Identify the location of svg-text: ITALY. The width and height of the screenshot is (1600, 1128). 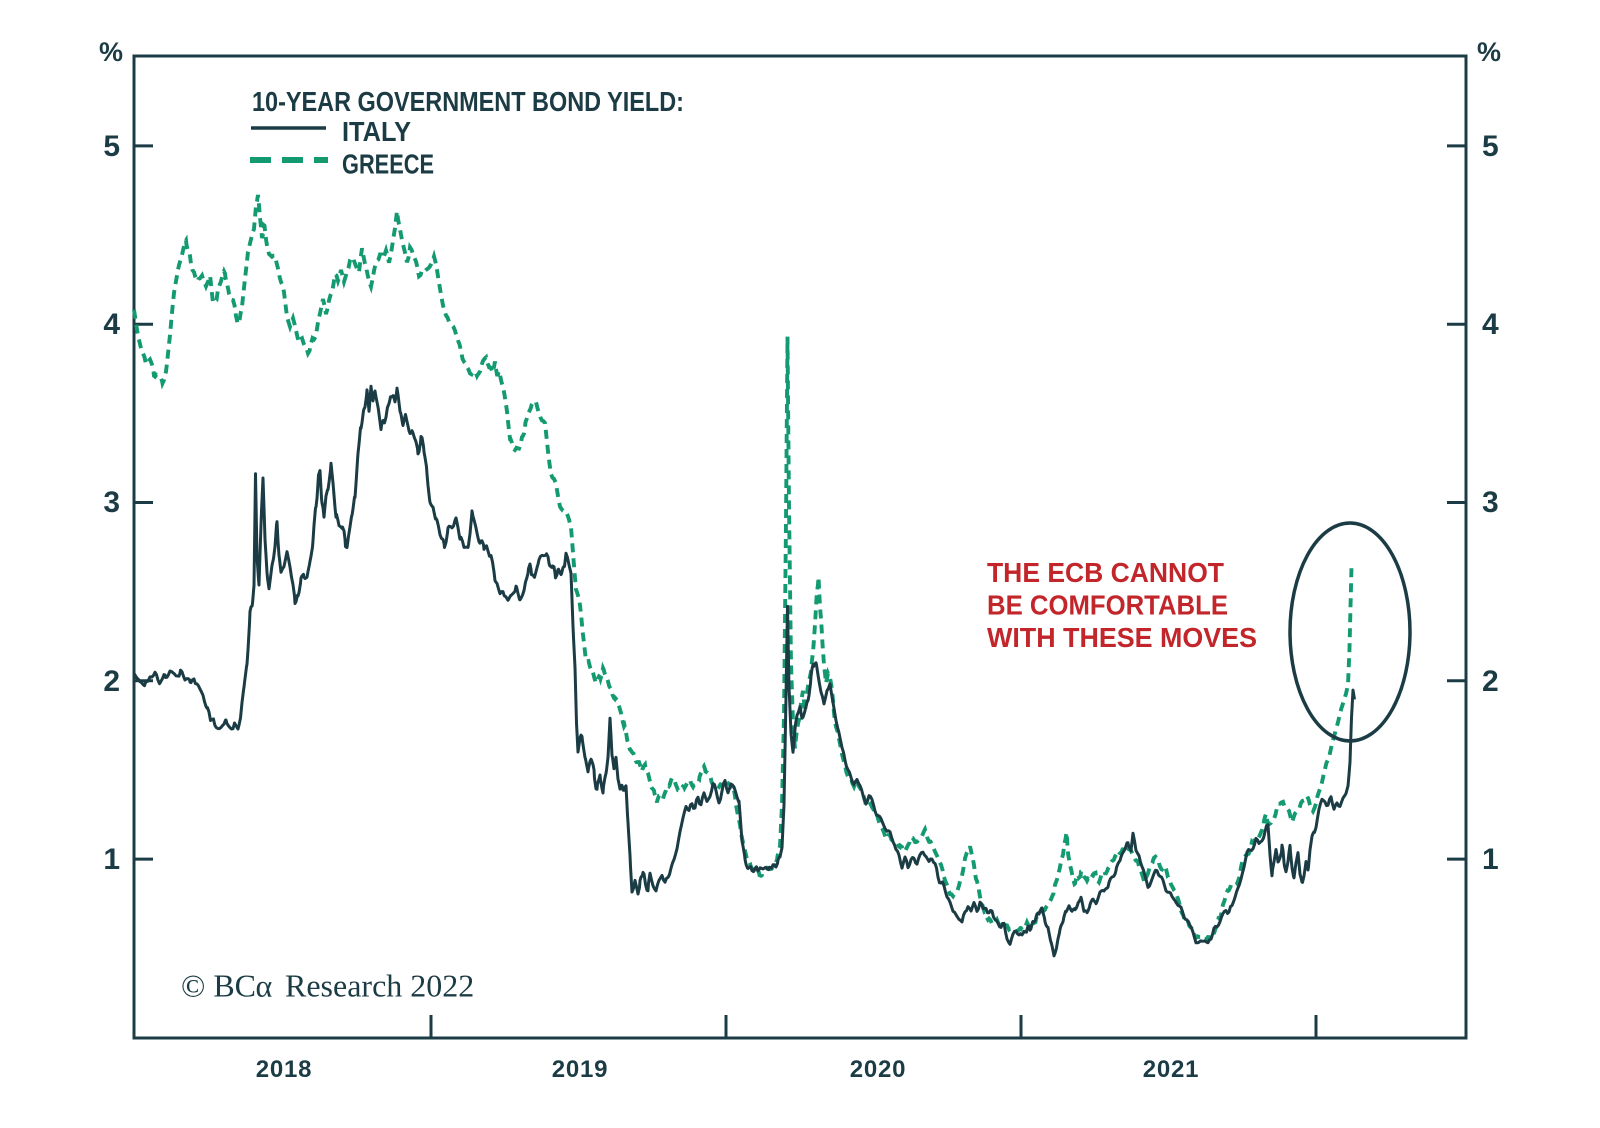
(376, 131).